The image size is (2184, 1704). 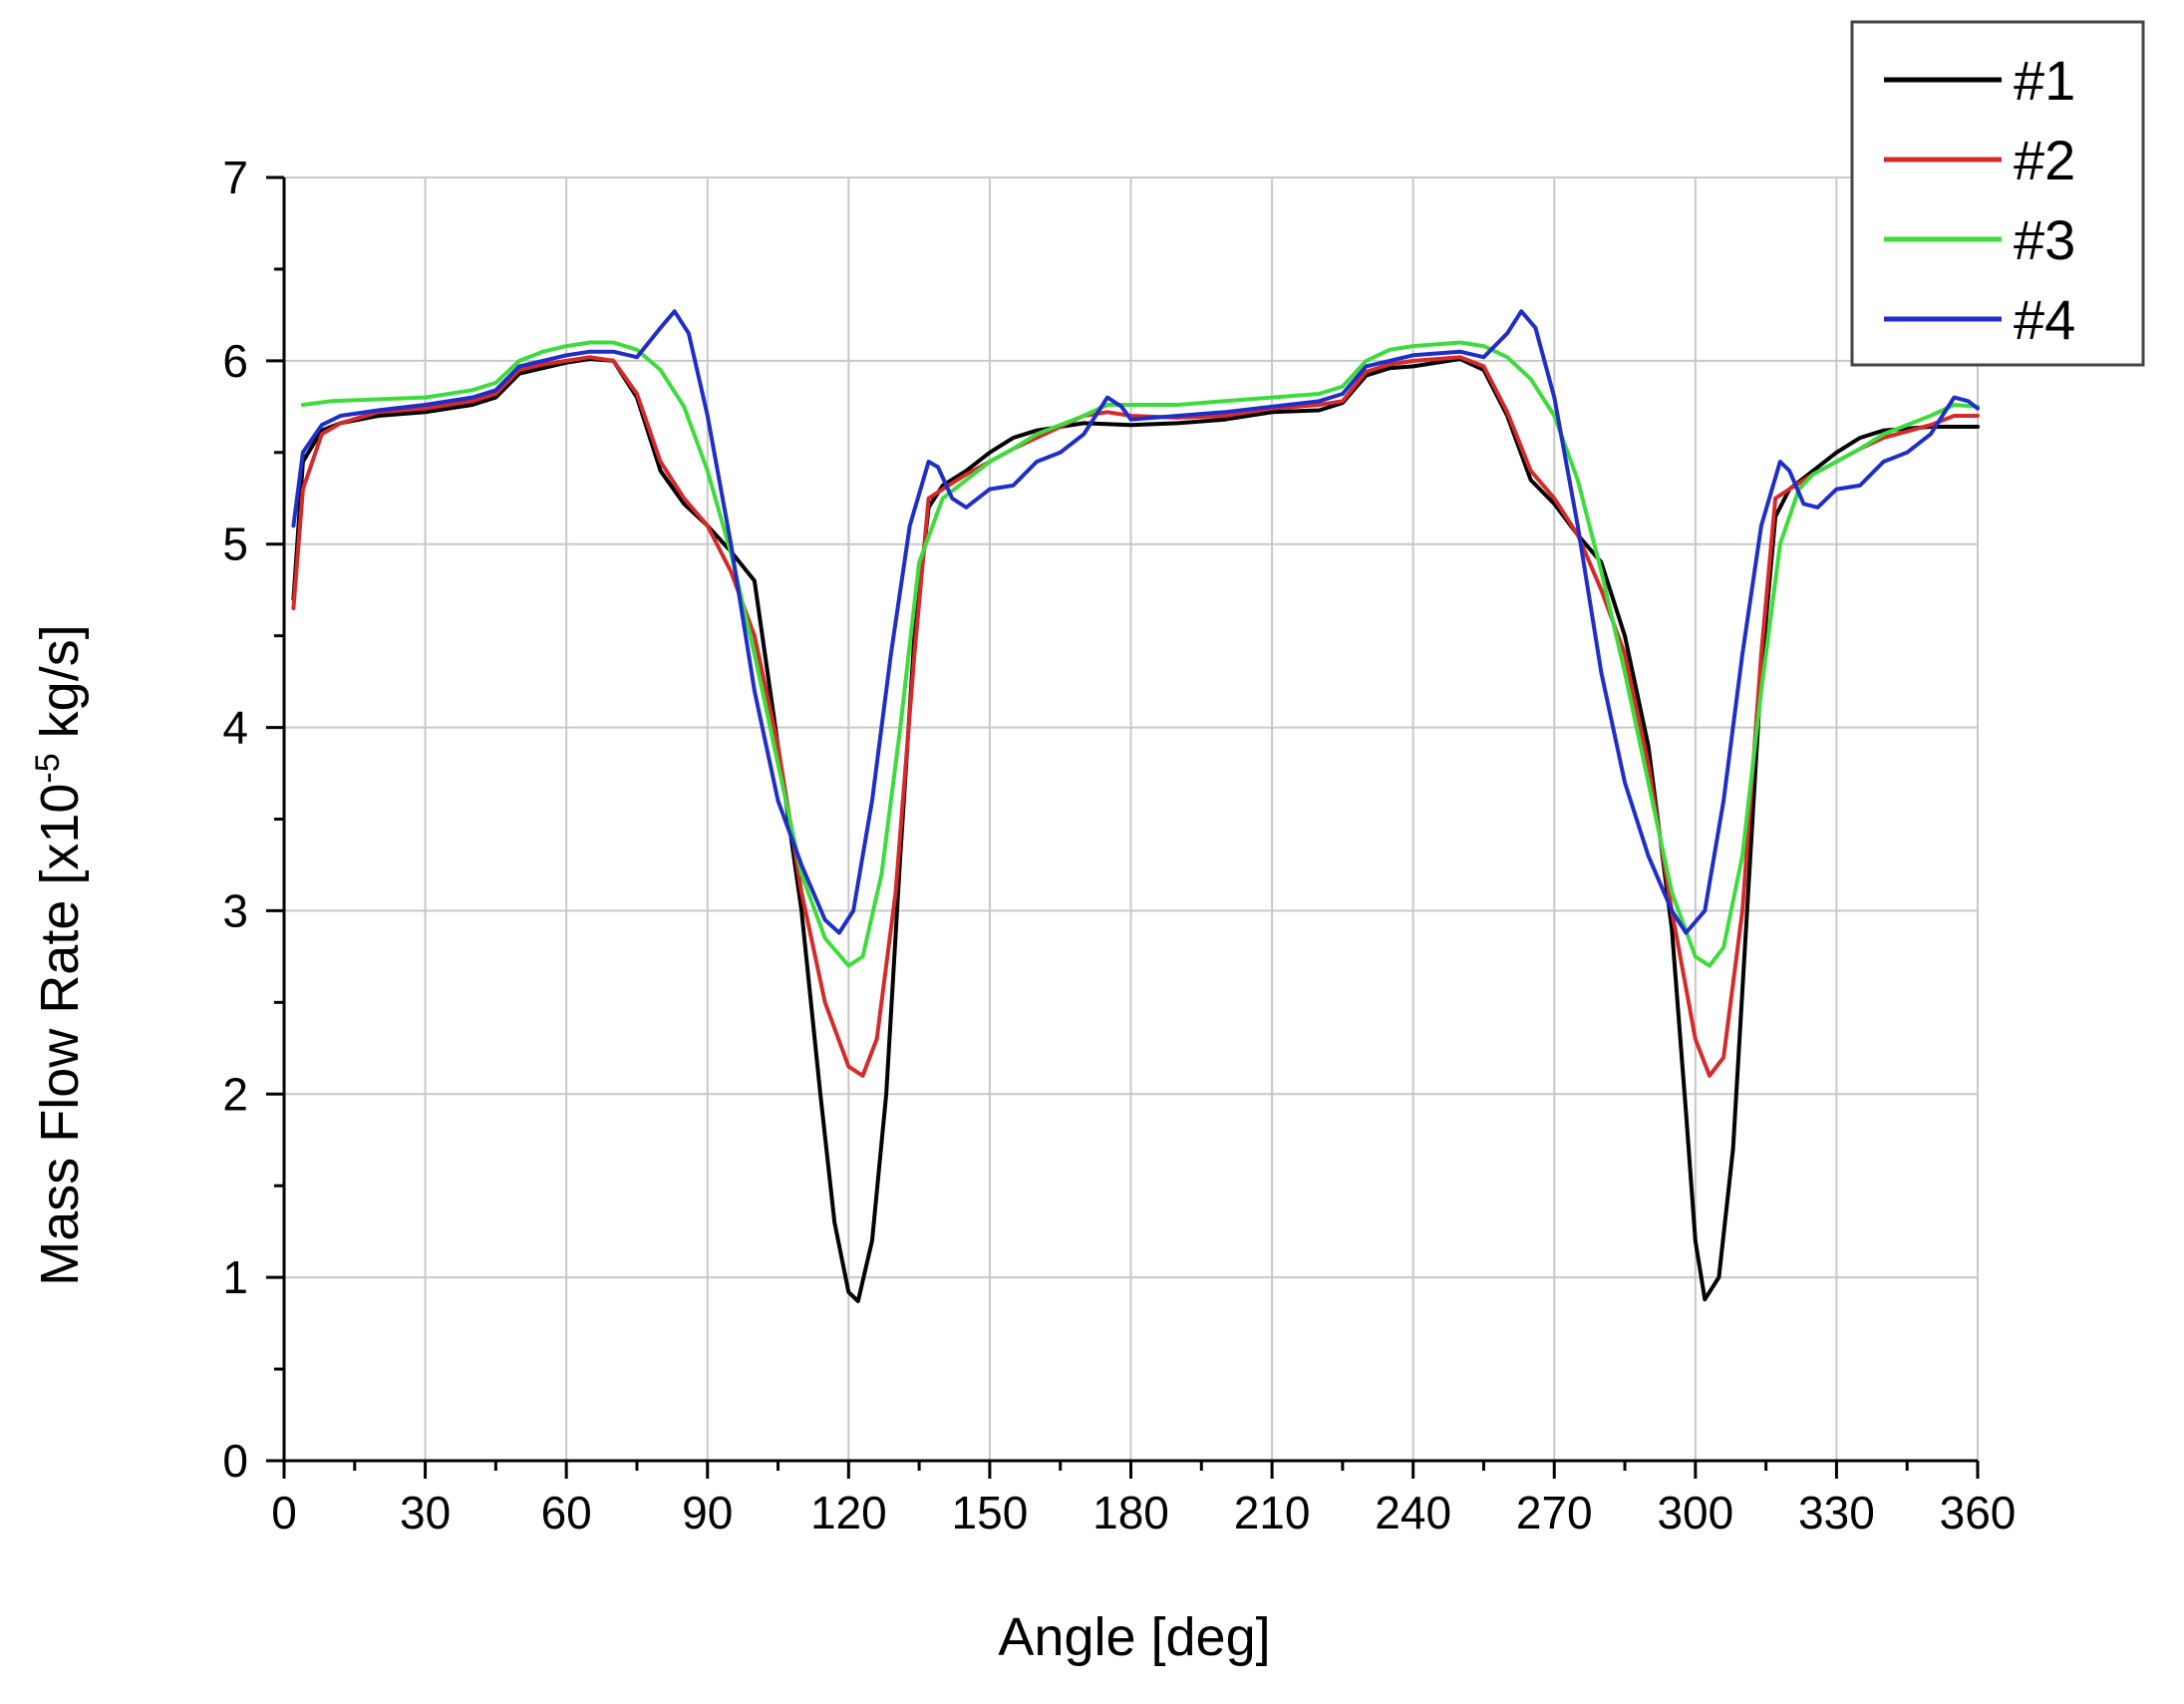 I want to click on legend-label-4: #4, so click(x=2044, y=319).